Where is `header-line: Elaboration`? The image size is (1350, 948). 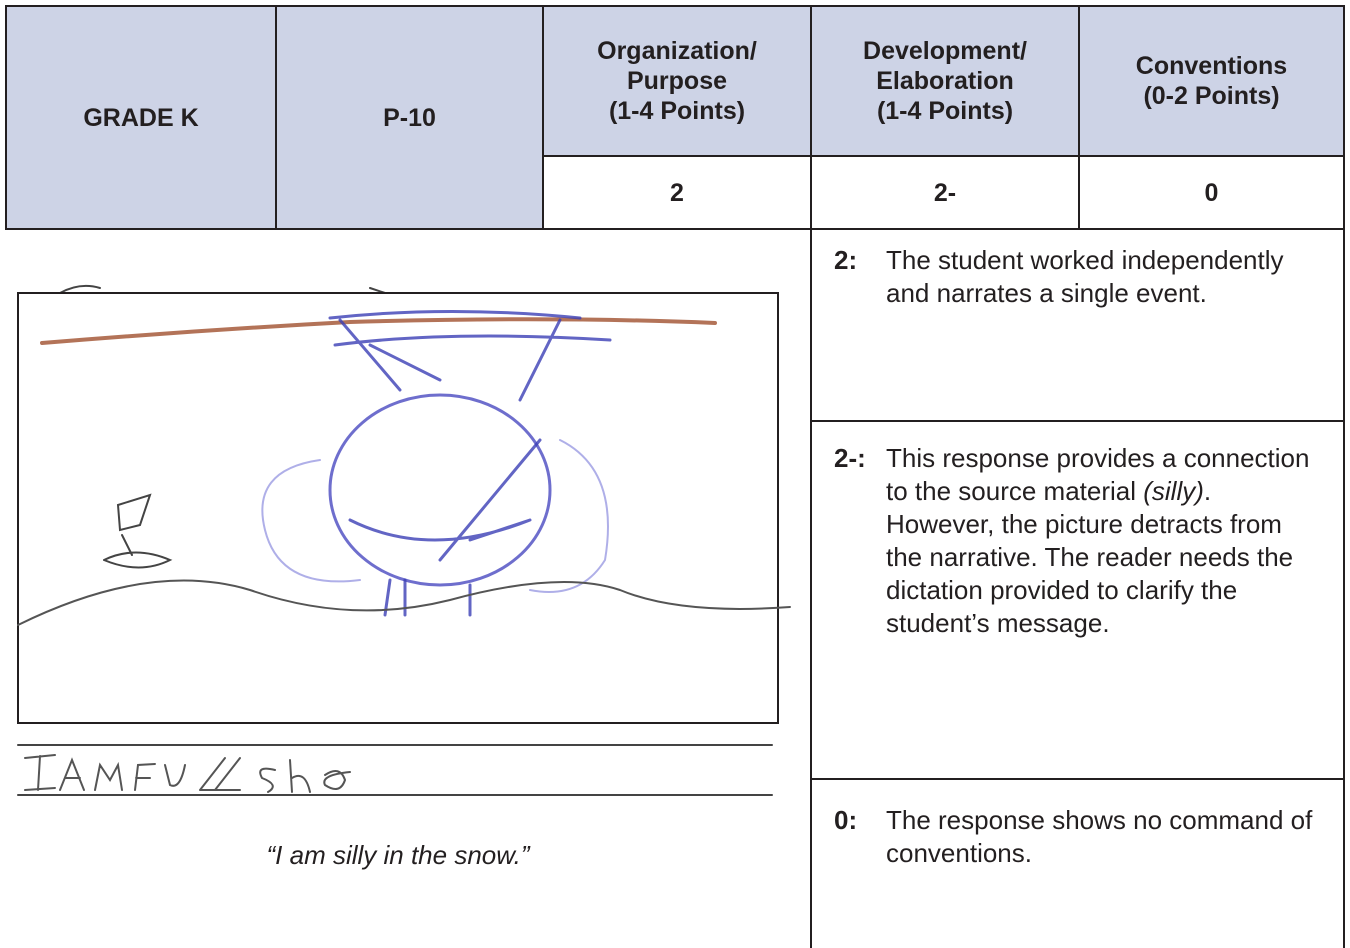
header-line: Elaboration is located at coordinates (945, 81).